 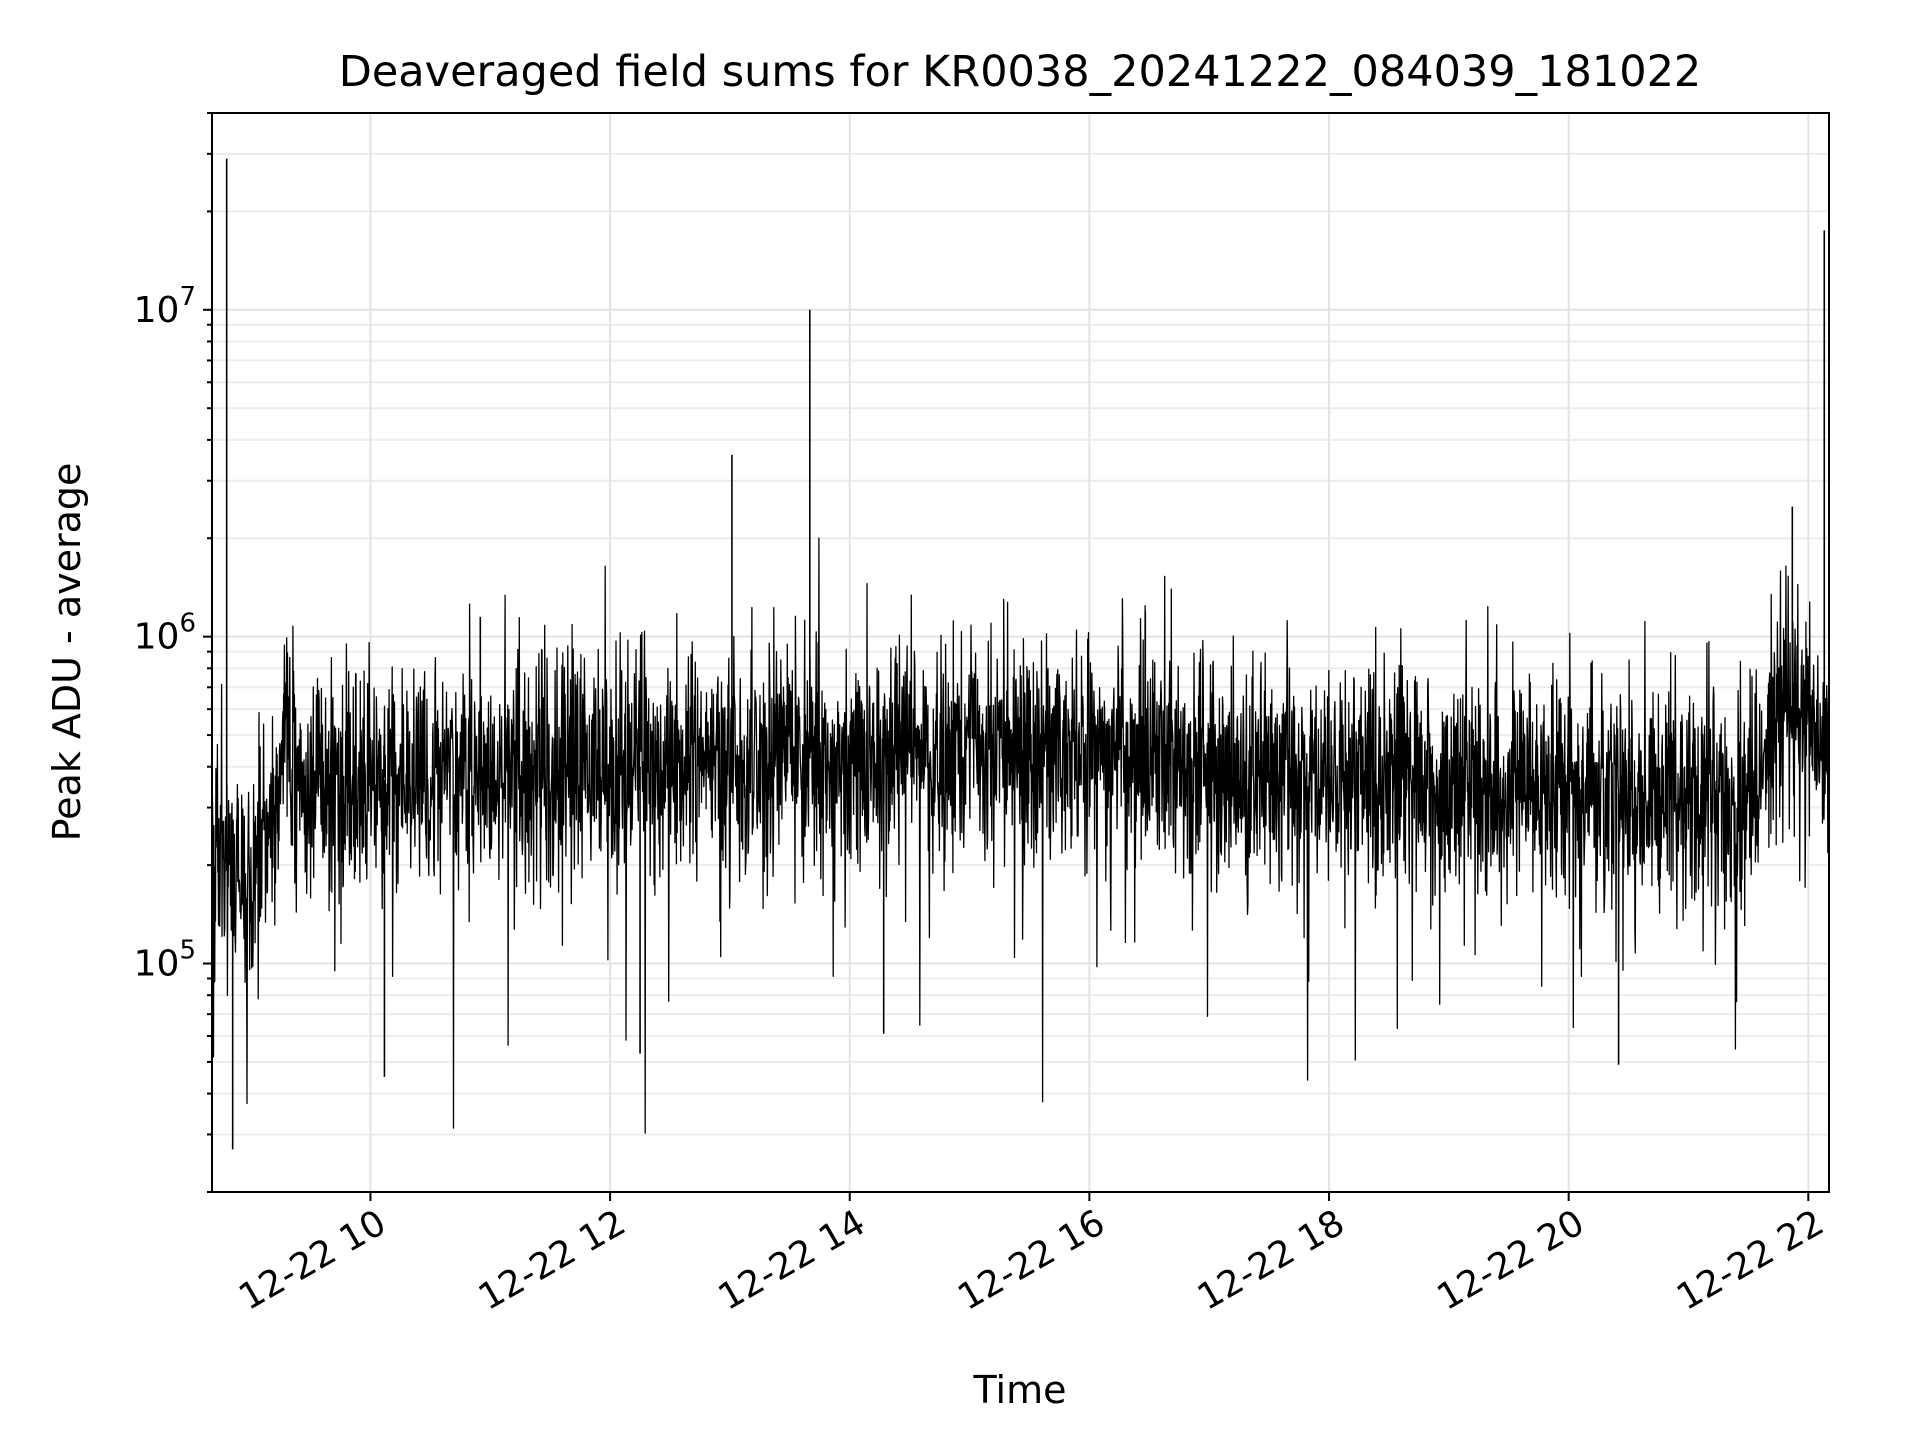 I want to click on y-tick-label: 10⁶, so click(x=165, y=633).